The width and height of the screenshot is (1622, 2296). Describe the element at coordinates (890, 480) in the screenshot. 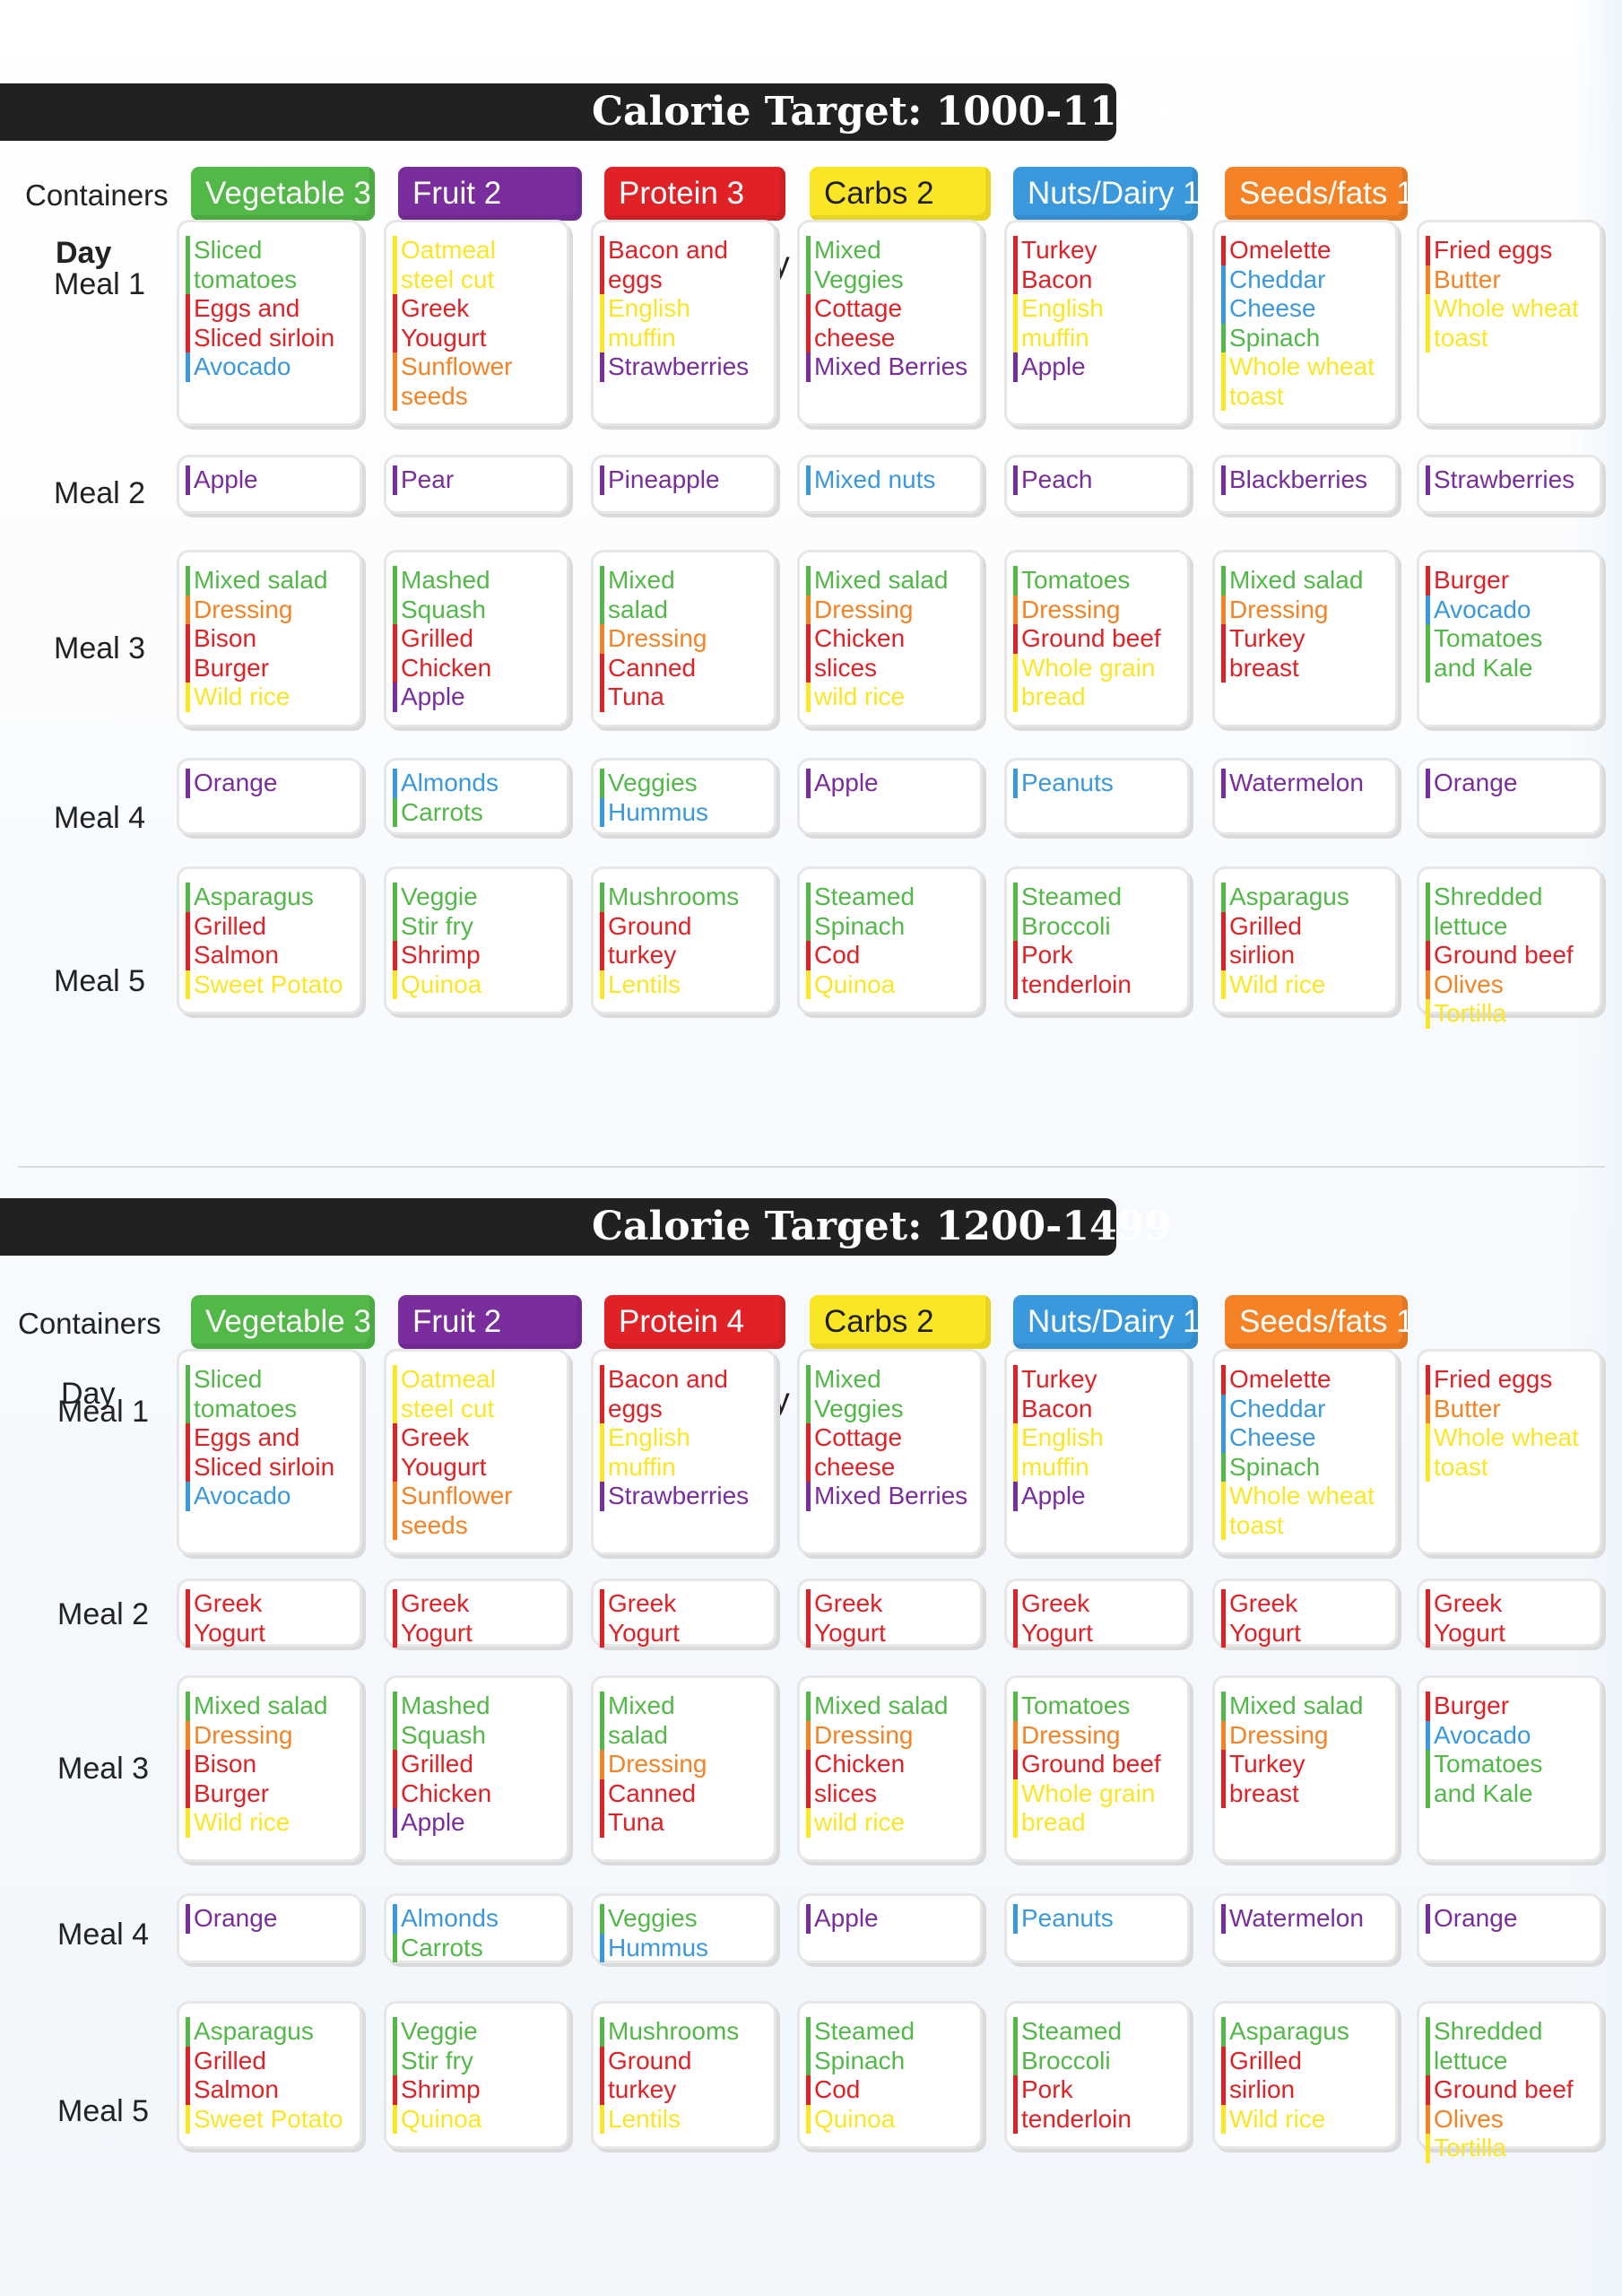

I see `food-item: Mixed nuts` at that location.